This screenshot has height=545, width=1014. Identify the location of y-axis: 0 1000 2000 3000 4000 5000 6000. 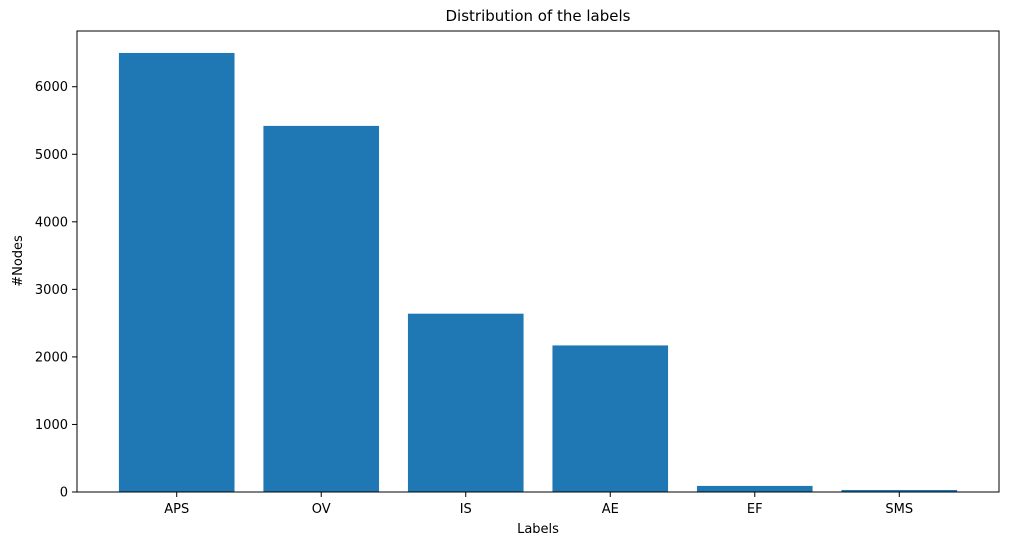
(56, 290).